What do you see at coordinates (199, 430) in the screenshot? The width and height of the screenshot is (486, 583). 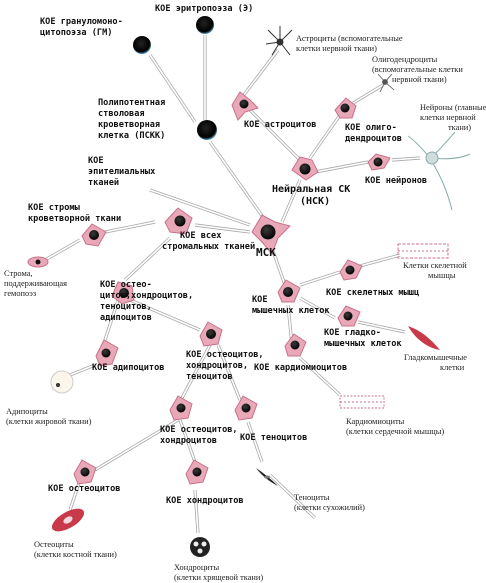 I see `label-koe-oh-line1: КОЕ остеоцитов,` at bounding box center [199, 430].